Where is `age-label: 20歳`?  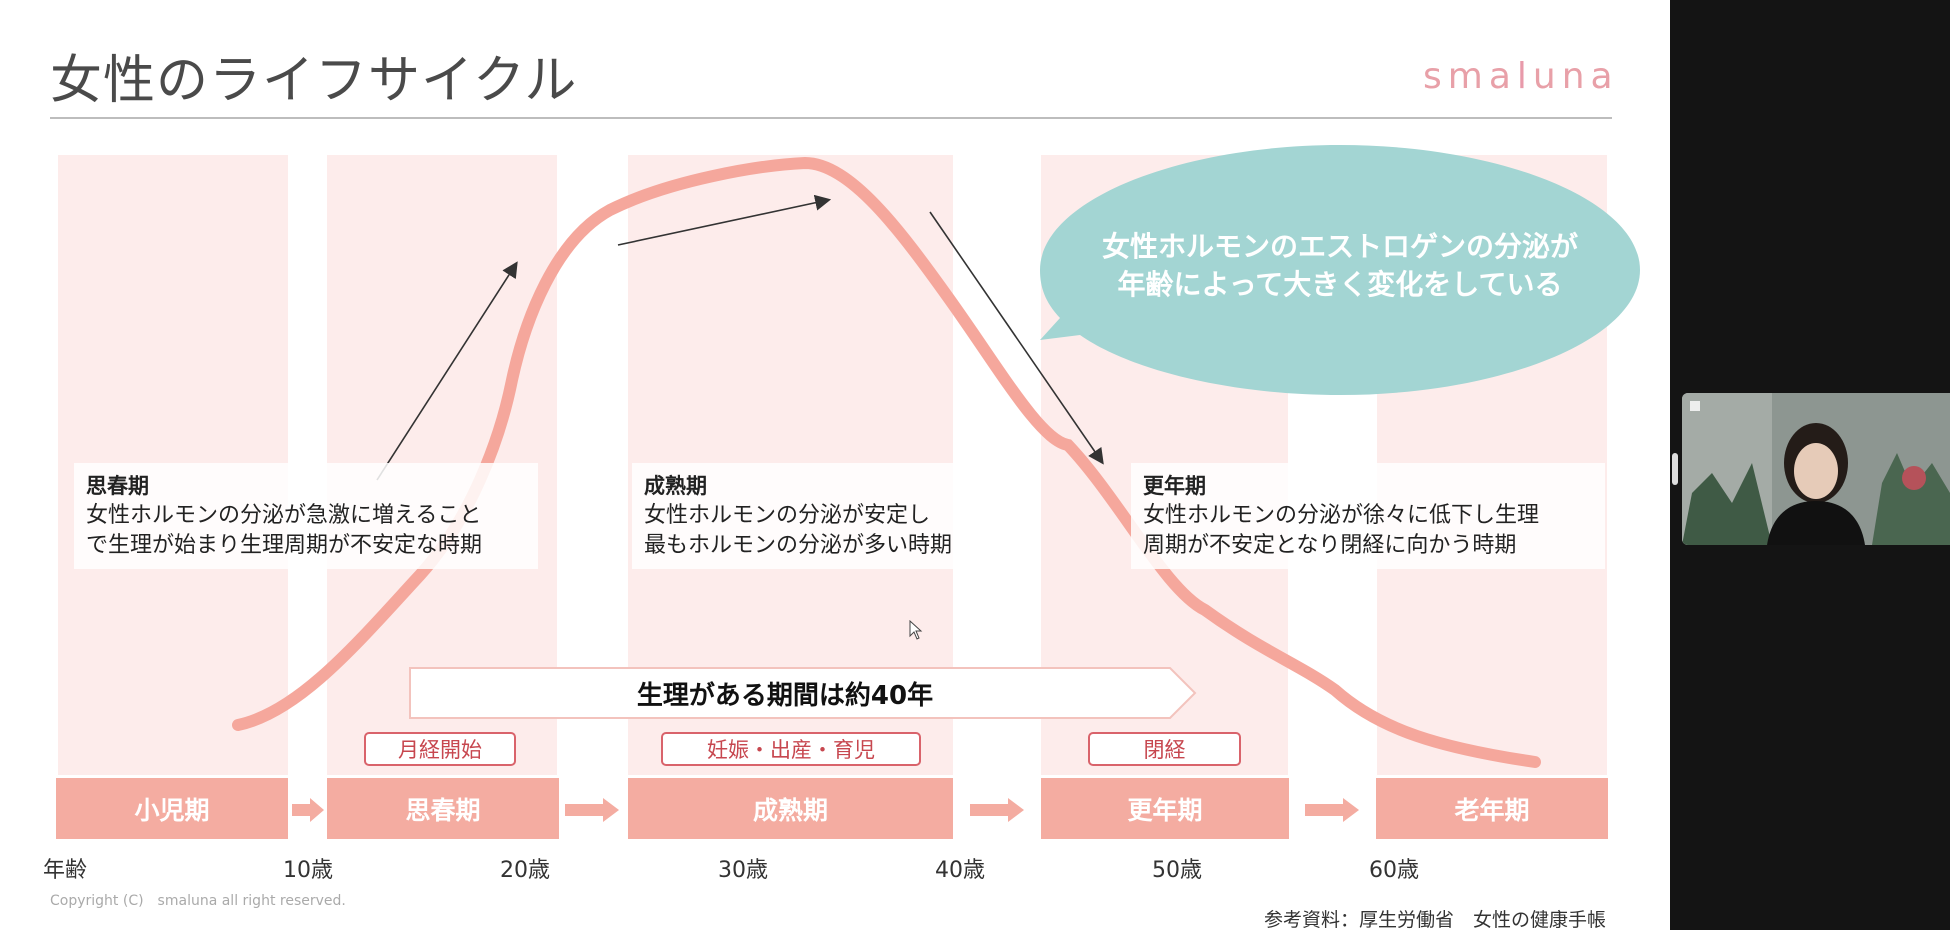 age-label: 20歳 is located at coordinates (525, 870).